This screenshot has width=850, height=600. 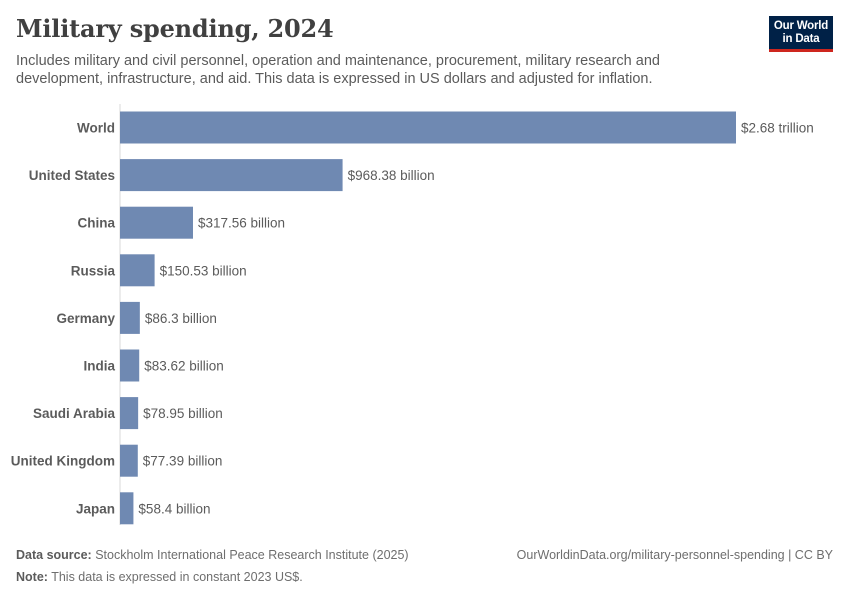 I want to click on chart-title: Military spending, 2024, so click(x=175, y=28).